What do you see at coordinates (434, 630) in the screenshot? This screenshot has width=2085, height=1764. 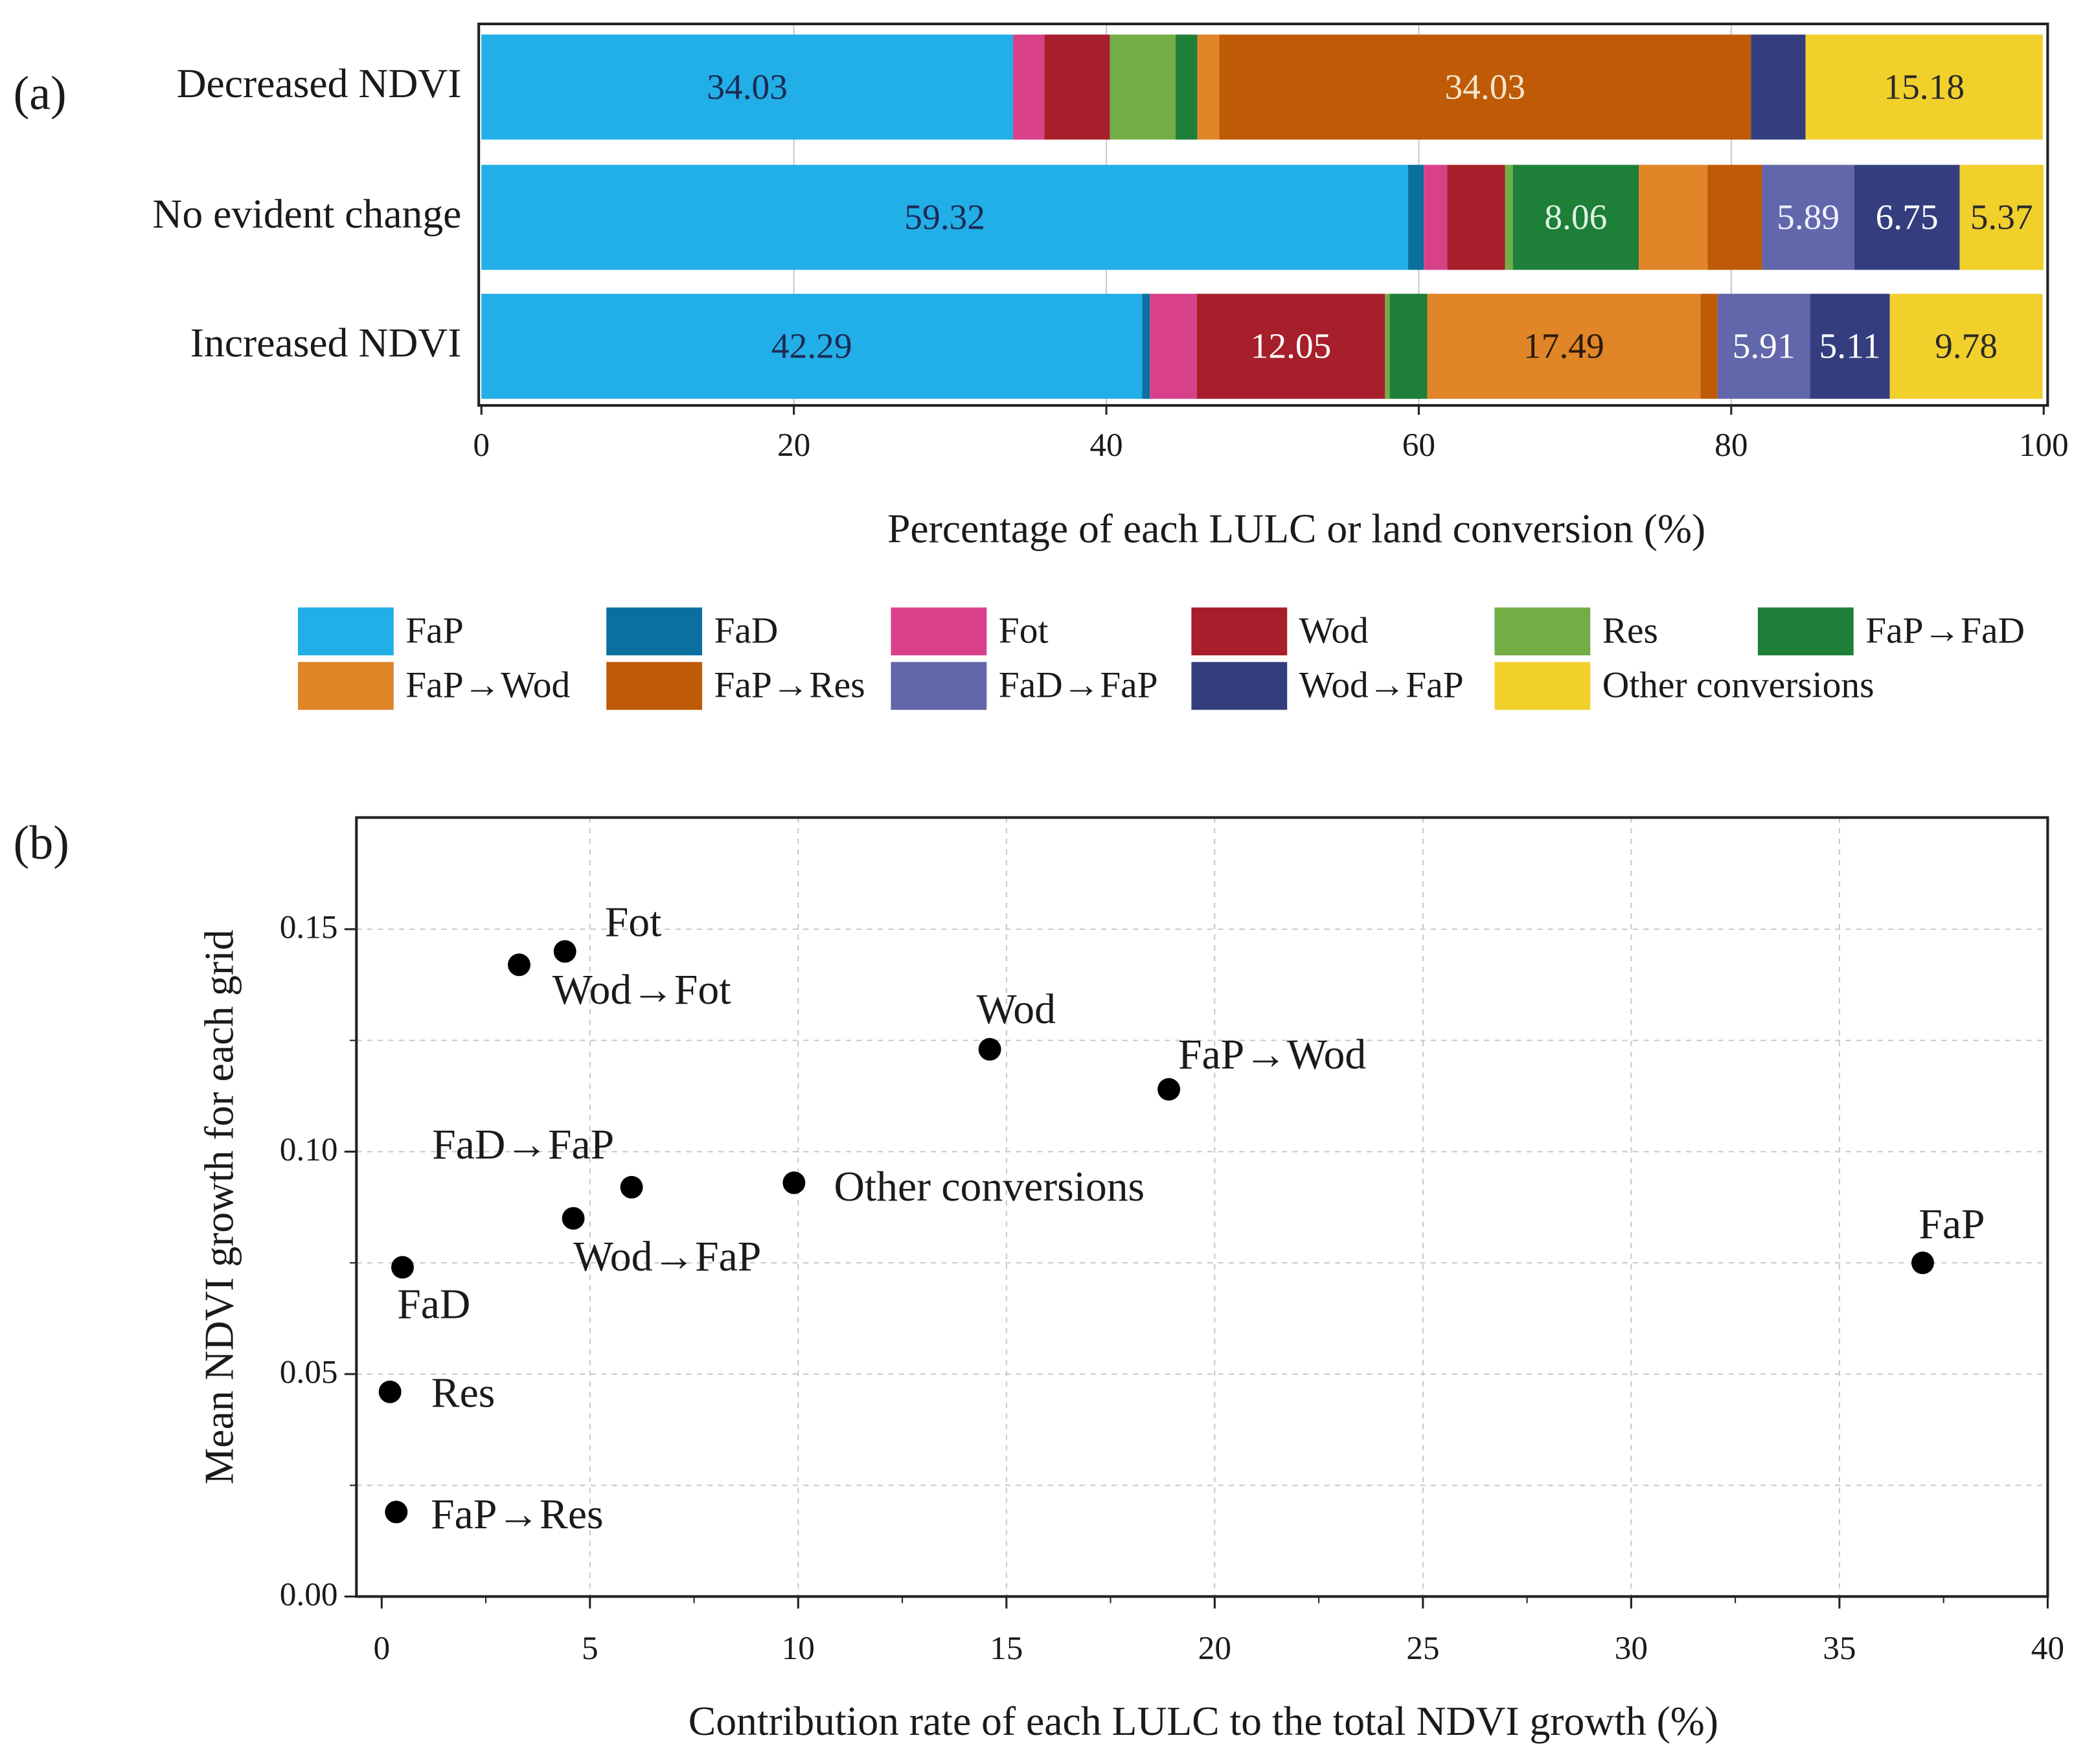 I see `legend-label: FaP` at bounding box center [434, 630].